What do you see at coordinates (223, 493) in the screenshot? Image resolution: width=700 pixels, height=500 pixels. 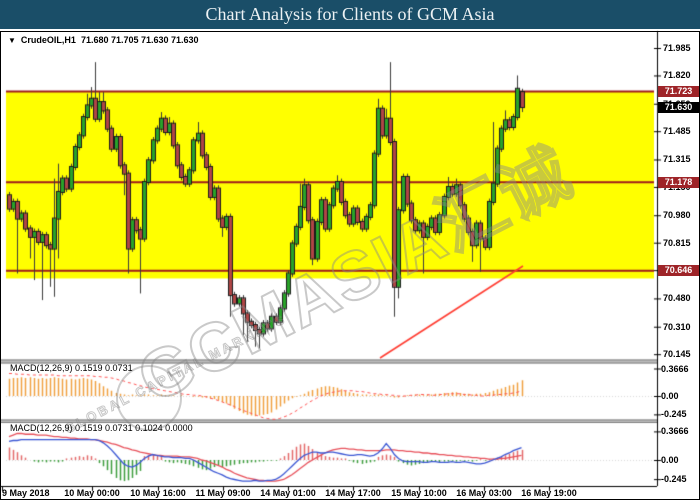 I see `time-axis-label: 11 May 09:00` at bounding box center [223, 493].